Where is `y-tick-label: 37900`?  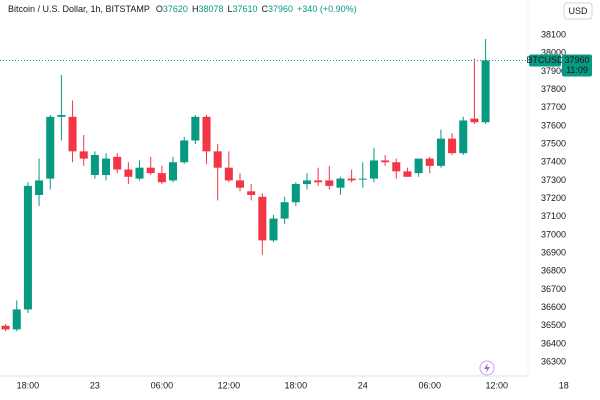 y-tick-label: 37900 is located at coordinates (553, 71).